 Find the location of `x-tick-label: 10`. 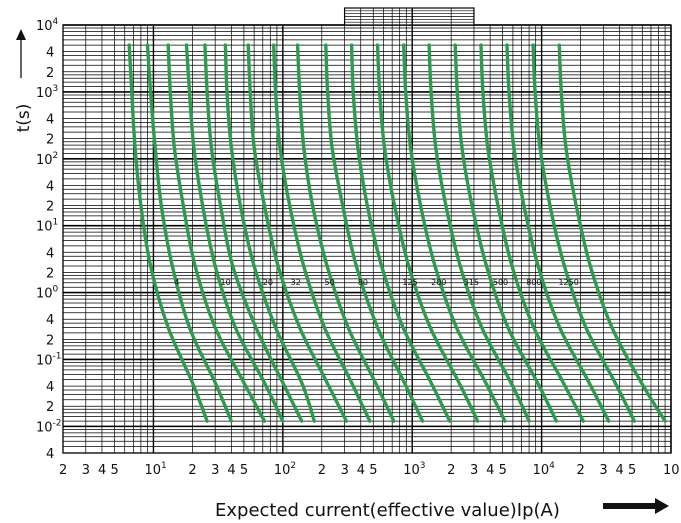

x-tick-label: 10 is located at coordinates (671, 470).